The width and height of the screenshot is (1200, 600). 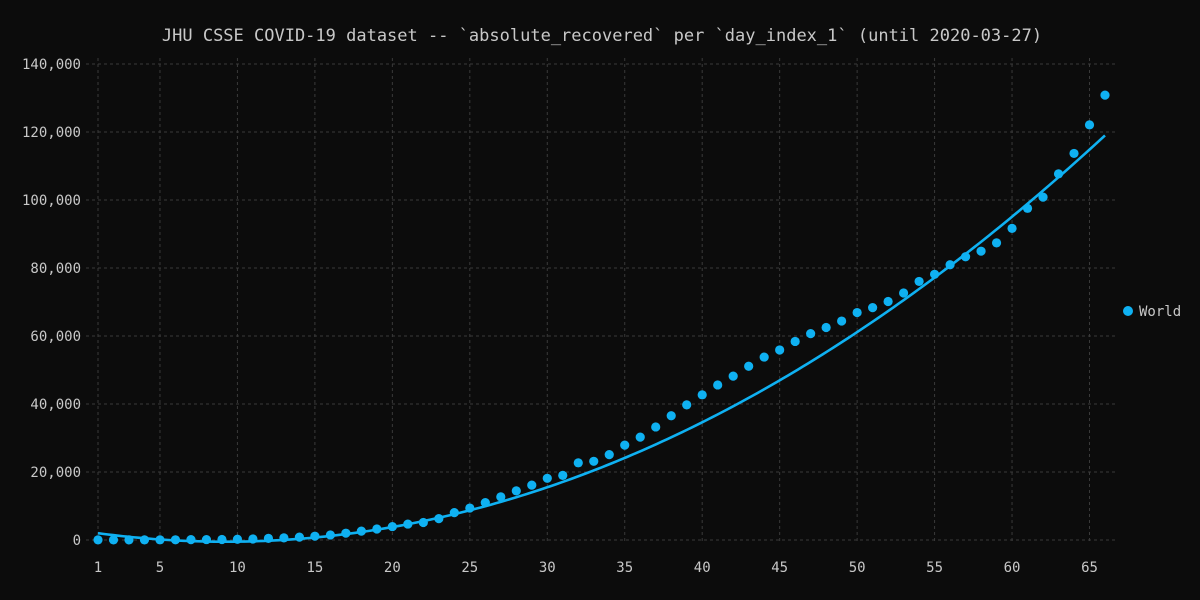 I want to click on y-tick-label: 0, so click(x=77, y=541).